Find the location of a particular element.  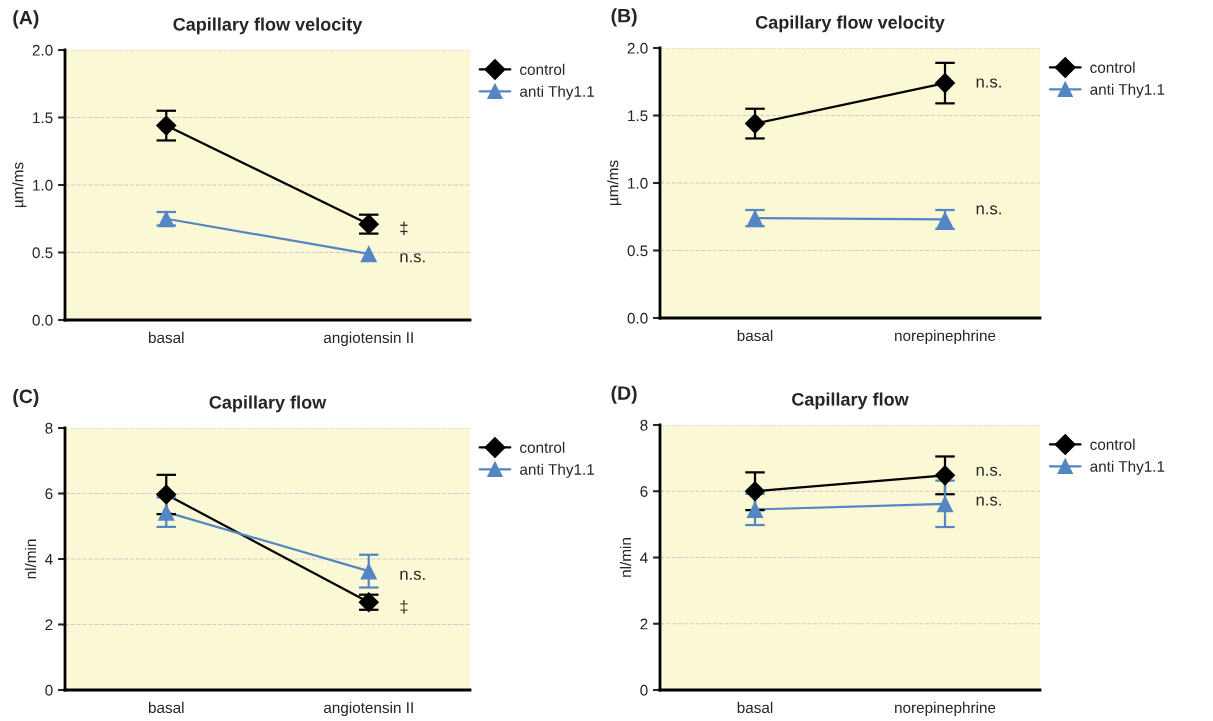

text: (A) is located at coordinates (26, 19).